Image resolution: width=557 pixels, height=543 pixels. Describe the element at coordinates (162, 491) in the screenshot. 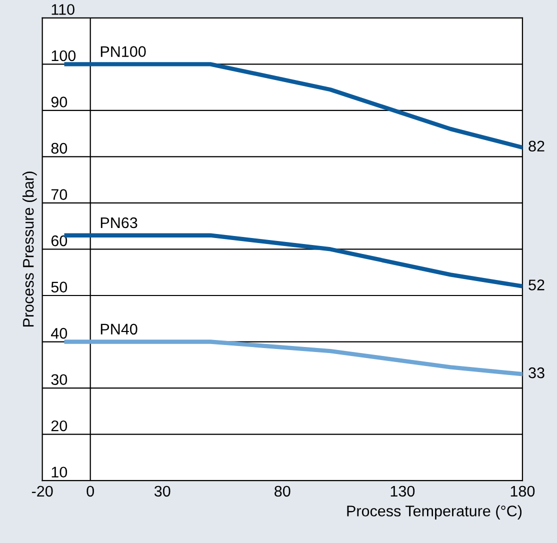

I see `x-tick-label: 30` at that location.